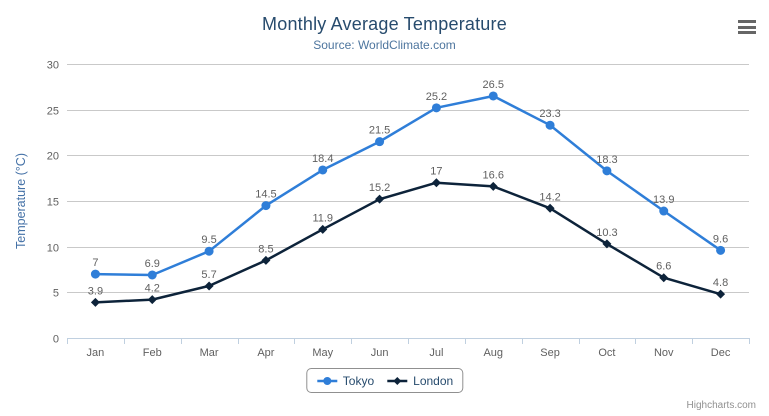 This screenshot has height=416, width=769. What do you see at coordinates (326, 380) in the screenshot?
I see `legend-marker-circle-icon` at bounding box center [326, 380].